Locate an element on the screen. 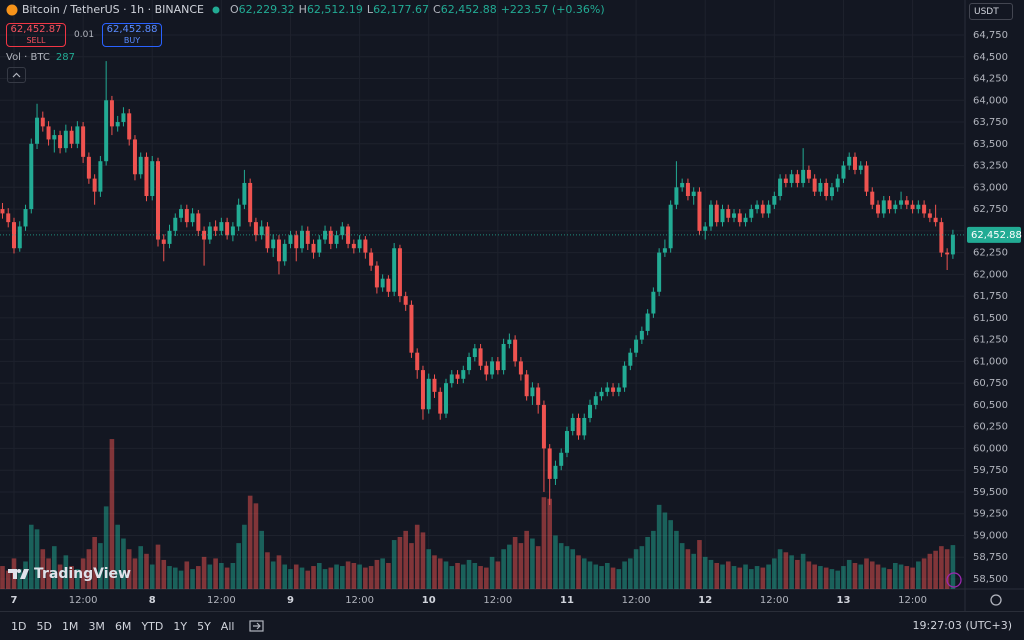 The image size is (1024, 640). settings-icon is located at coordinates (996, 600).